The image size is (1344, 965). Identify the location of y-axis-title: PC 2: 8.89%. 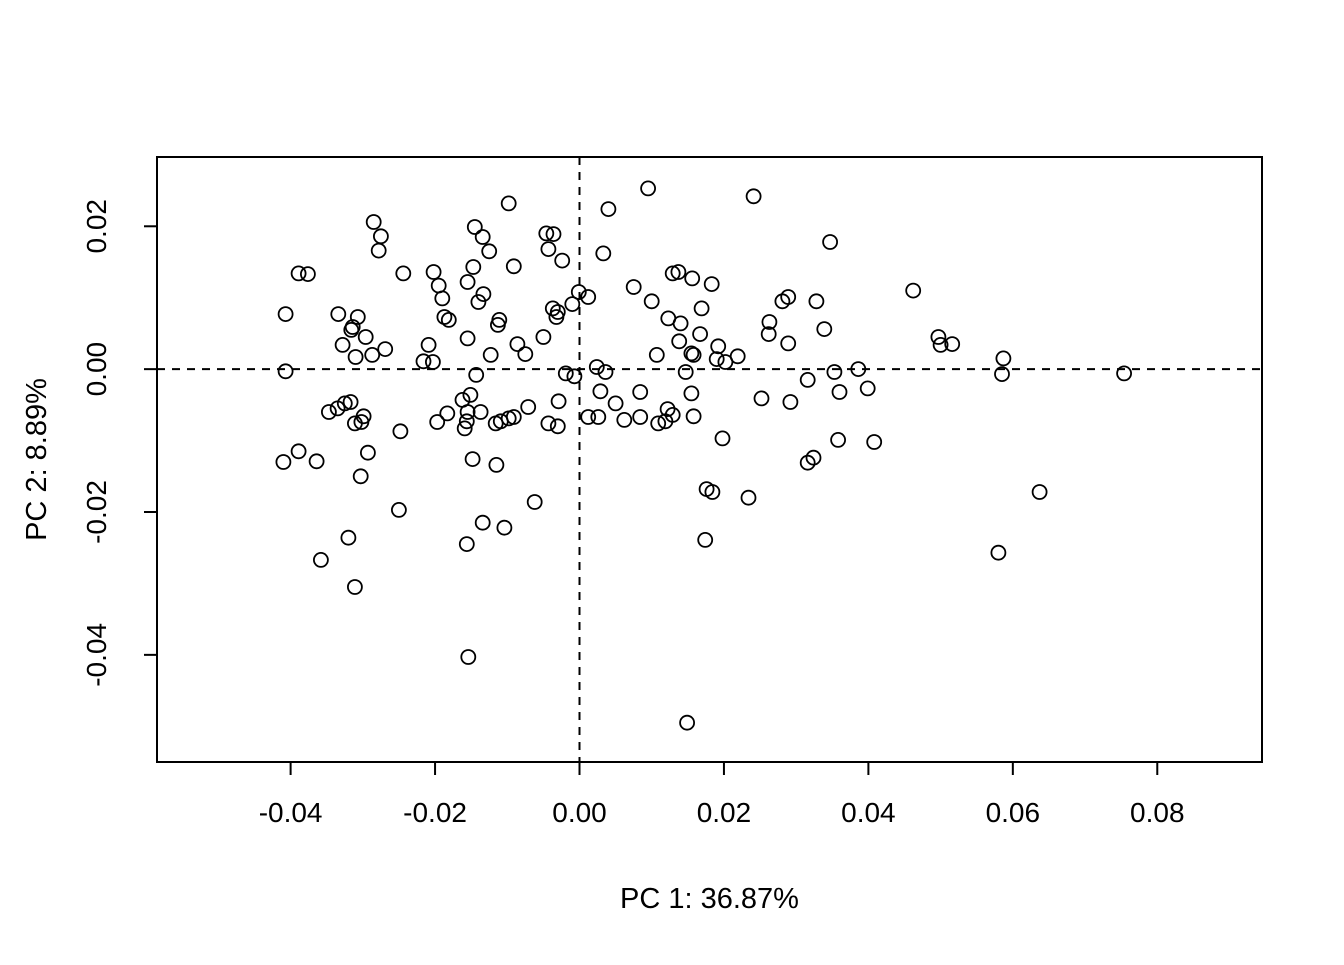
(37, 459).